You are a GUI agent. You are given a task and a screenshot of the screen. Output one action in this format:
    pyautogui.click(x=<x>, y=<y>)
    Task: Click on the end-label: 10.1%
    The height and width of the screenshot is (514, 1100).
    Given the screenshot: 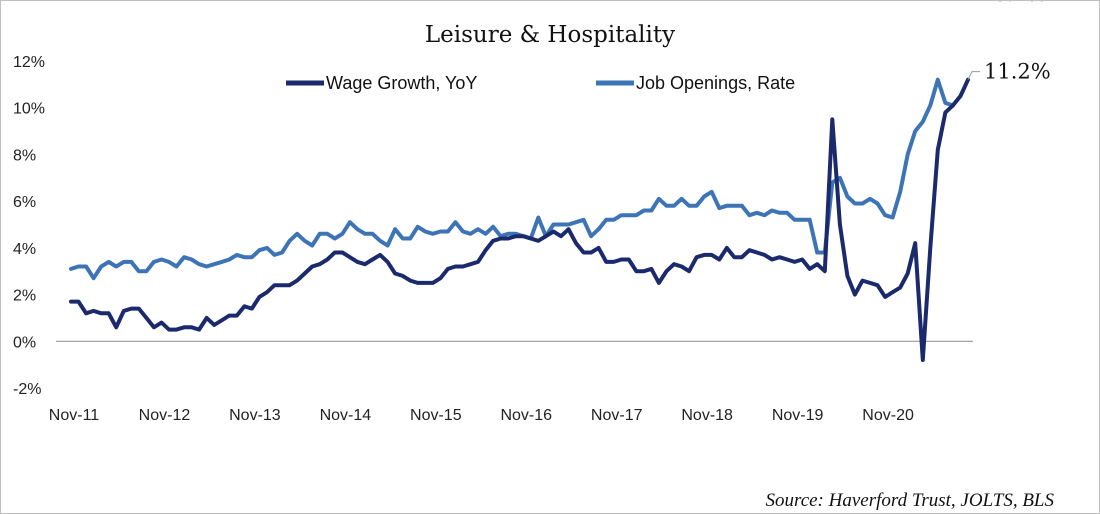 What is the action you would take?
    pyautogui.click(x=1013, y=3)
    